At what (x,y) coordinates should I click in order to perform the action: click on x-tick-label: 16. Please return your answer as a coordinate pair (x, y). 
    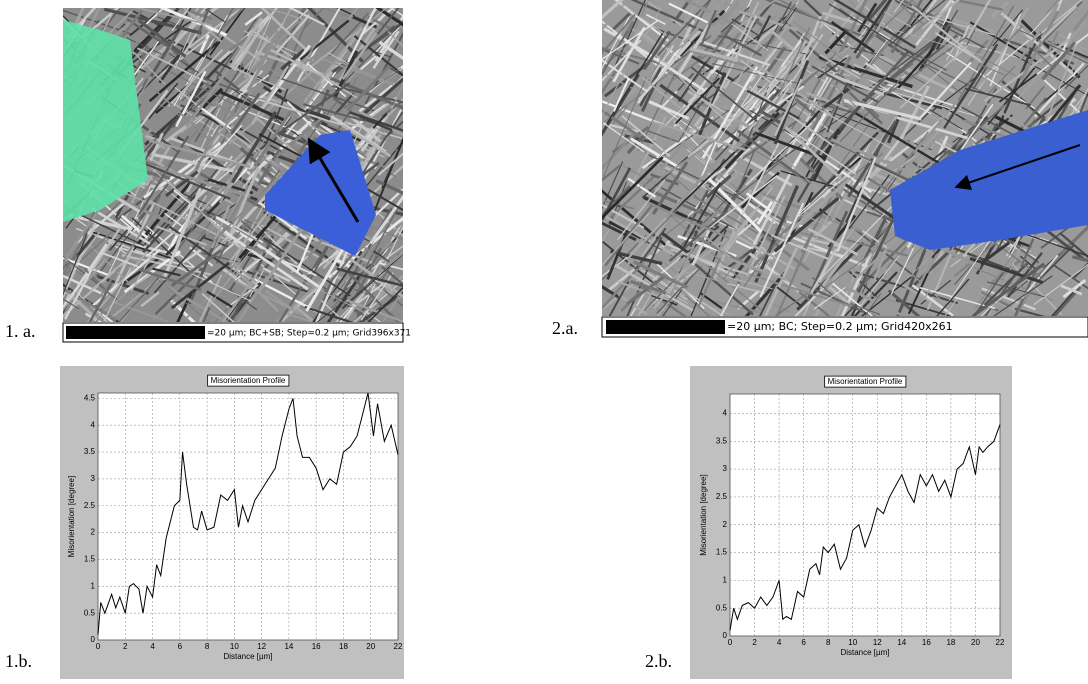
    Looking at the image, I should click on (316, 646).